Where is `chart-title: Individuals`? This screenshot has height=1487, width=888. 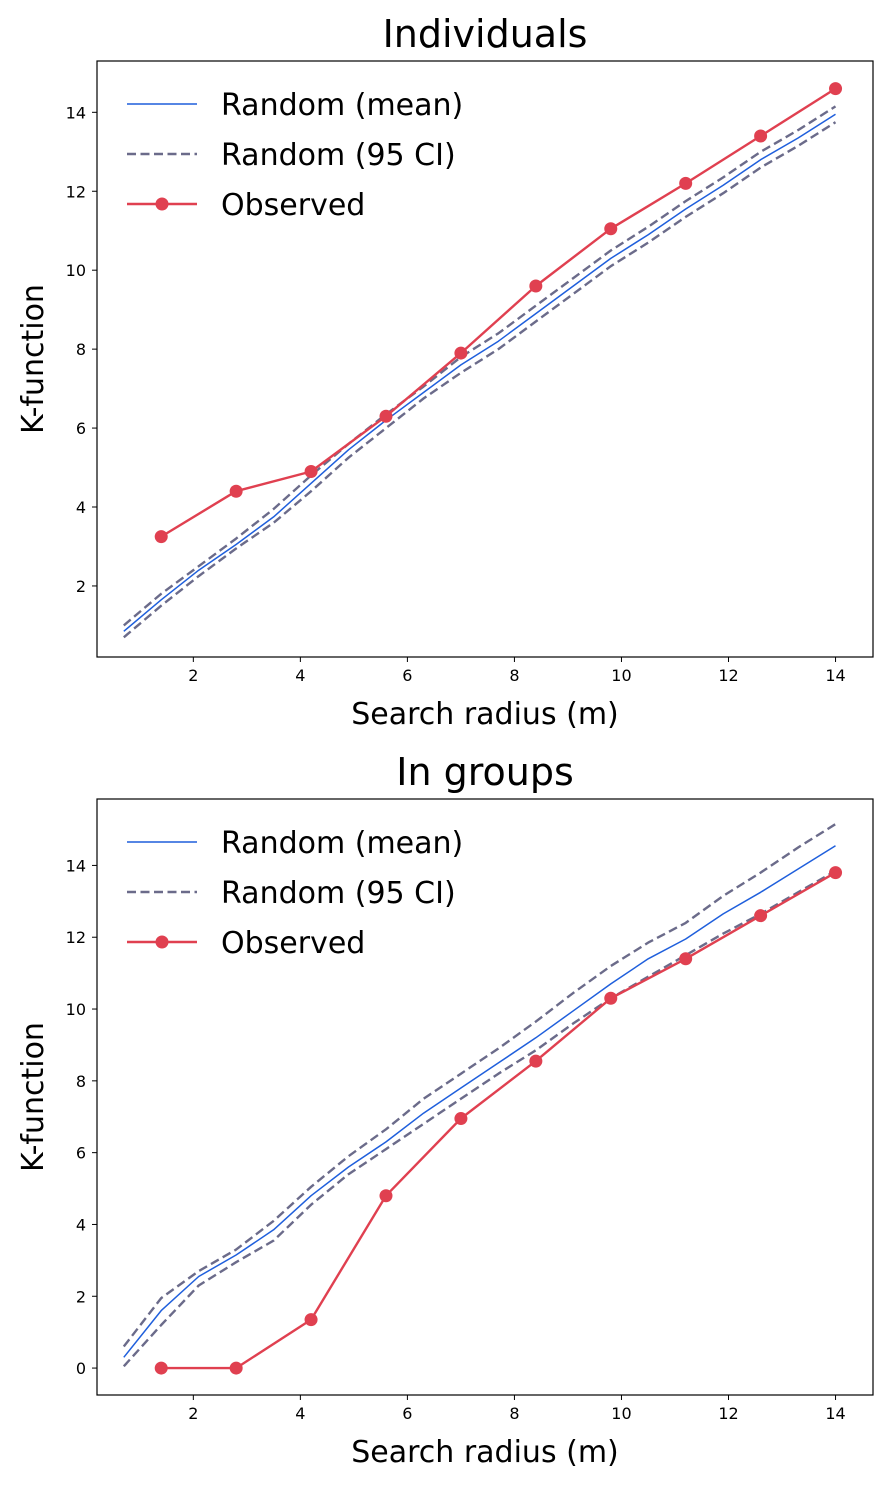
chart-title: Individuals is located at coordinates (485, 34).